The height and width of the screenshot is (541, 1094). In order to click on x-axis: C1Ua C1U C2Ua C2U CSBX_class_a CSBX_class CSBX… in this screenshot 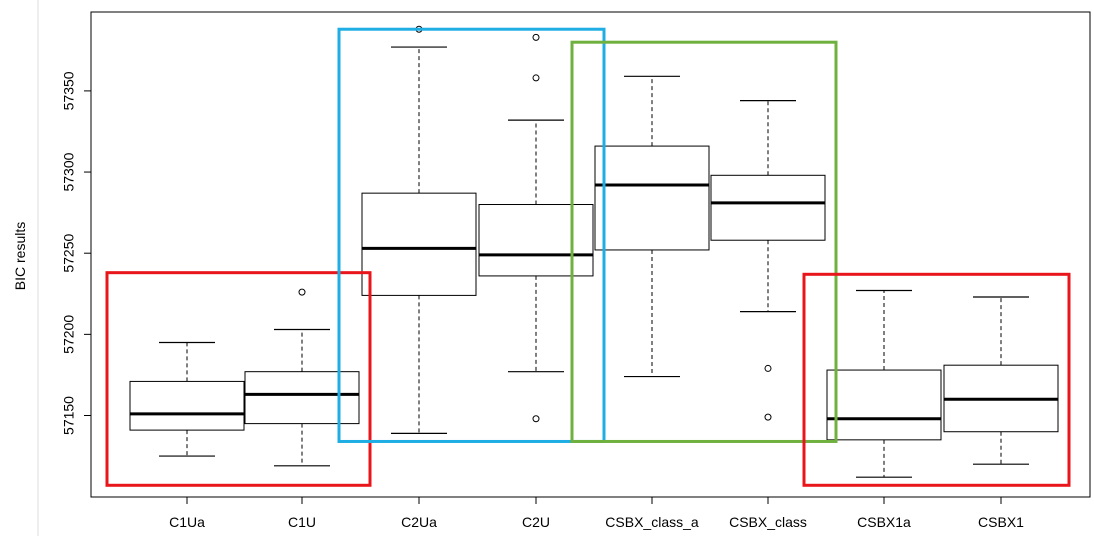, I will do `click(596, 513)`.